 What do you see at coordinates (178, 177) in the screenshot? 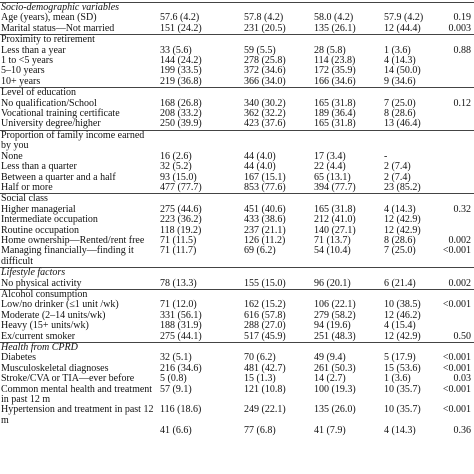
I see `cell-value: 93 (15.0)` at bounding box center [178, 177].